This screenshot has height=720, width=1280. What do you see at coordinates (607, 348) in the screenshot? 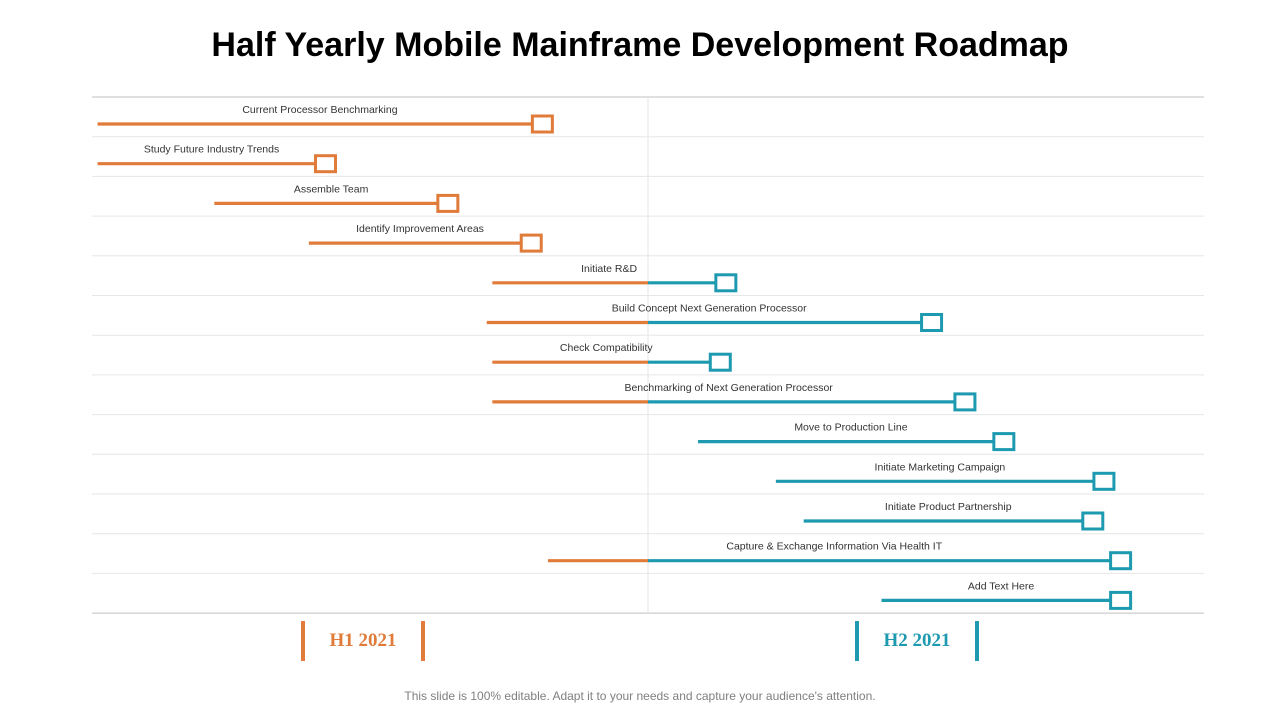
I see `task-label: Check Compatibility` at bounding box center [607, 348].